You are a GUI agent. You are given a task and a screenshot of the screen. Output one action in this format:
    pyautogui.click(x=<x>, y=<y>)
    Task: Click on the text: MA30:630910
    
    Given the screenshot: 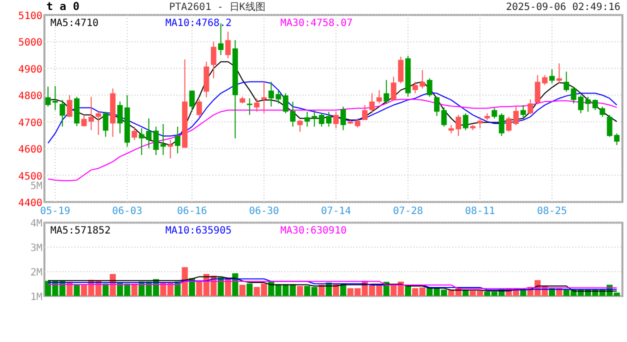 What is the action you would take?
    pyautogui.click(x=313, y=231)
    